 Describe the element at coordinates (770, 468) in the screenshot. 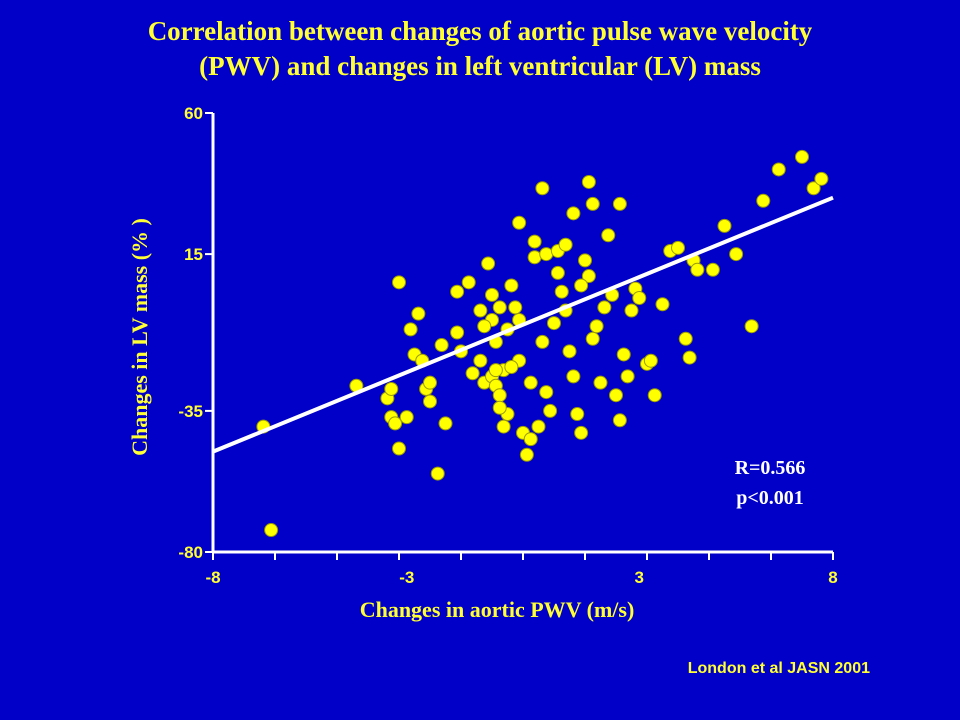

I see `correlation-coefficient: R=0.566` at that location.